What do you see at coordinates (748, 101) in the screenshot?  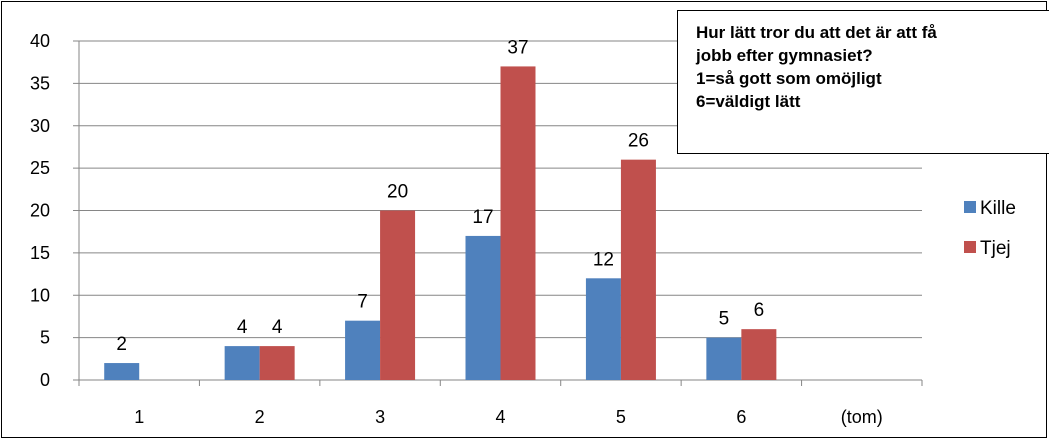 I see `title-line-4: 6=väldigt lätt` at bounding box center [748, 101].